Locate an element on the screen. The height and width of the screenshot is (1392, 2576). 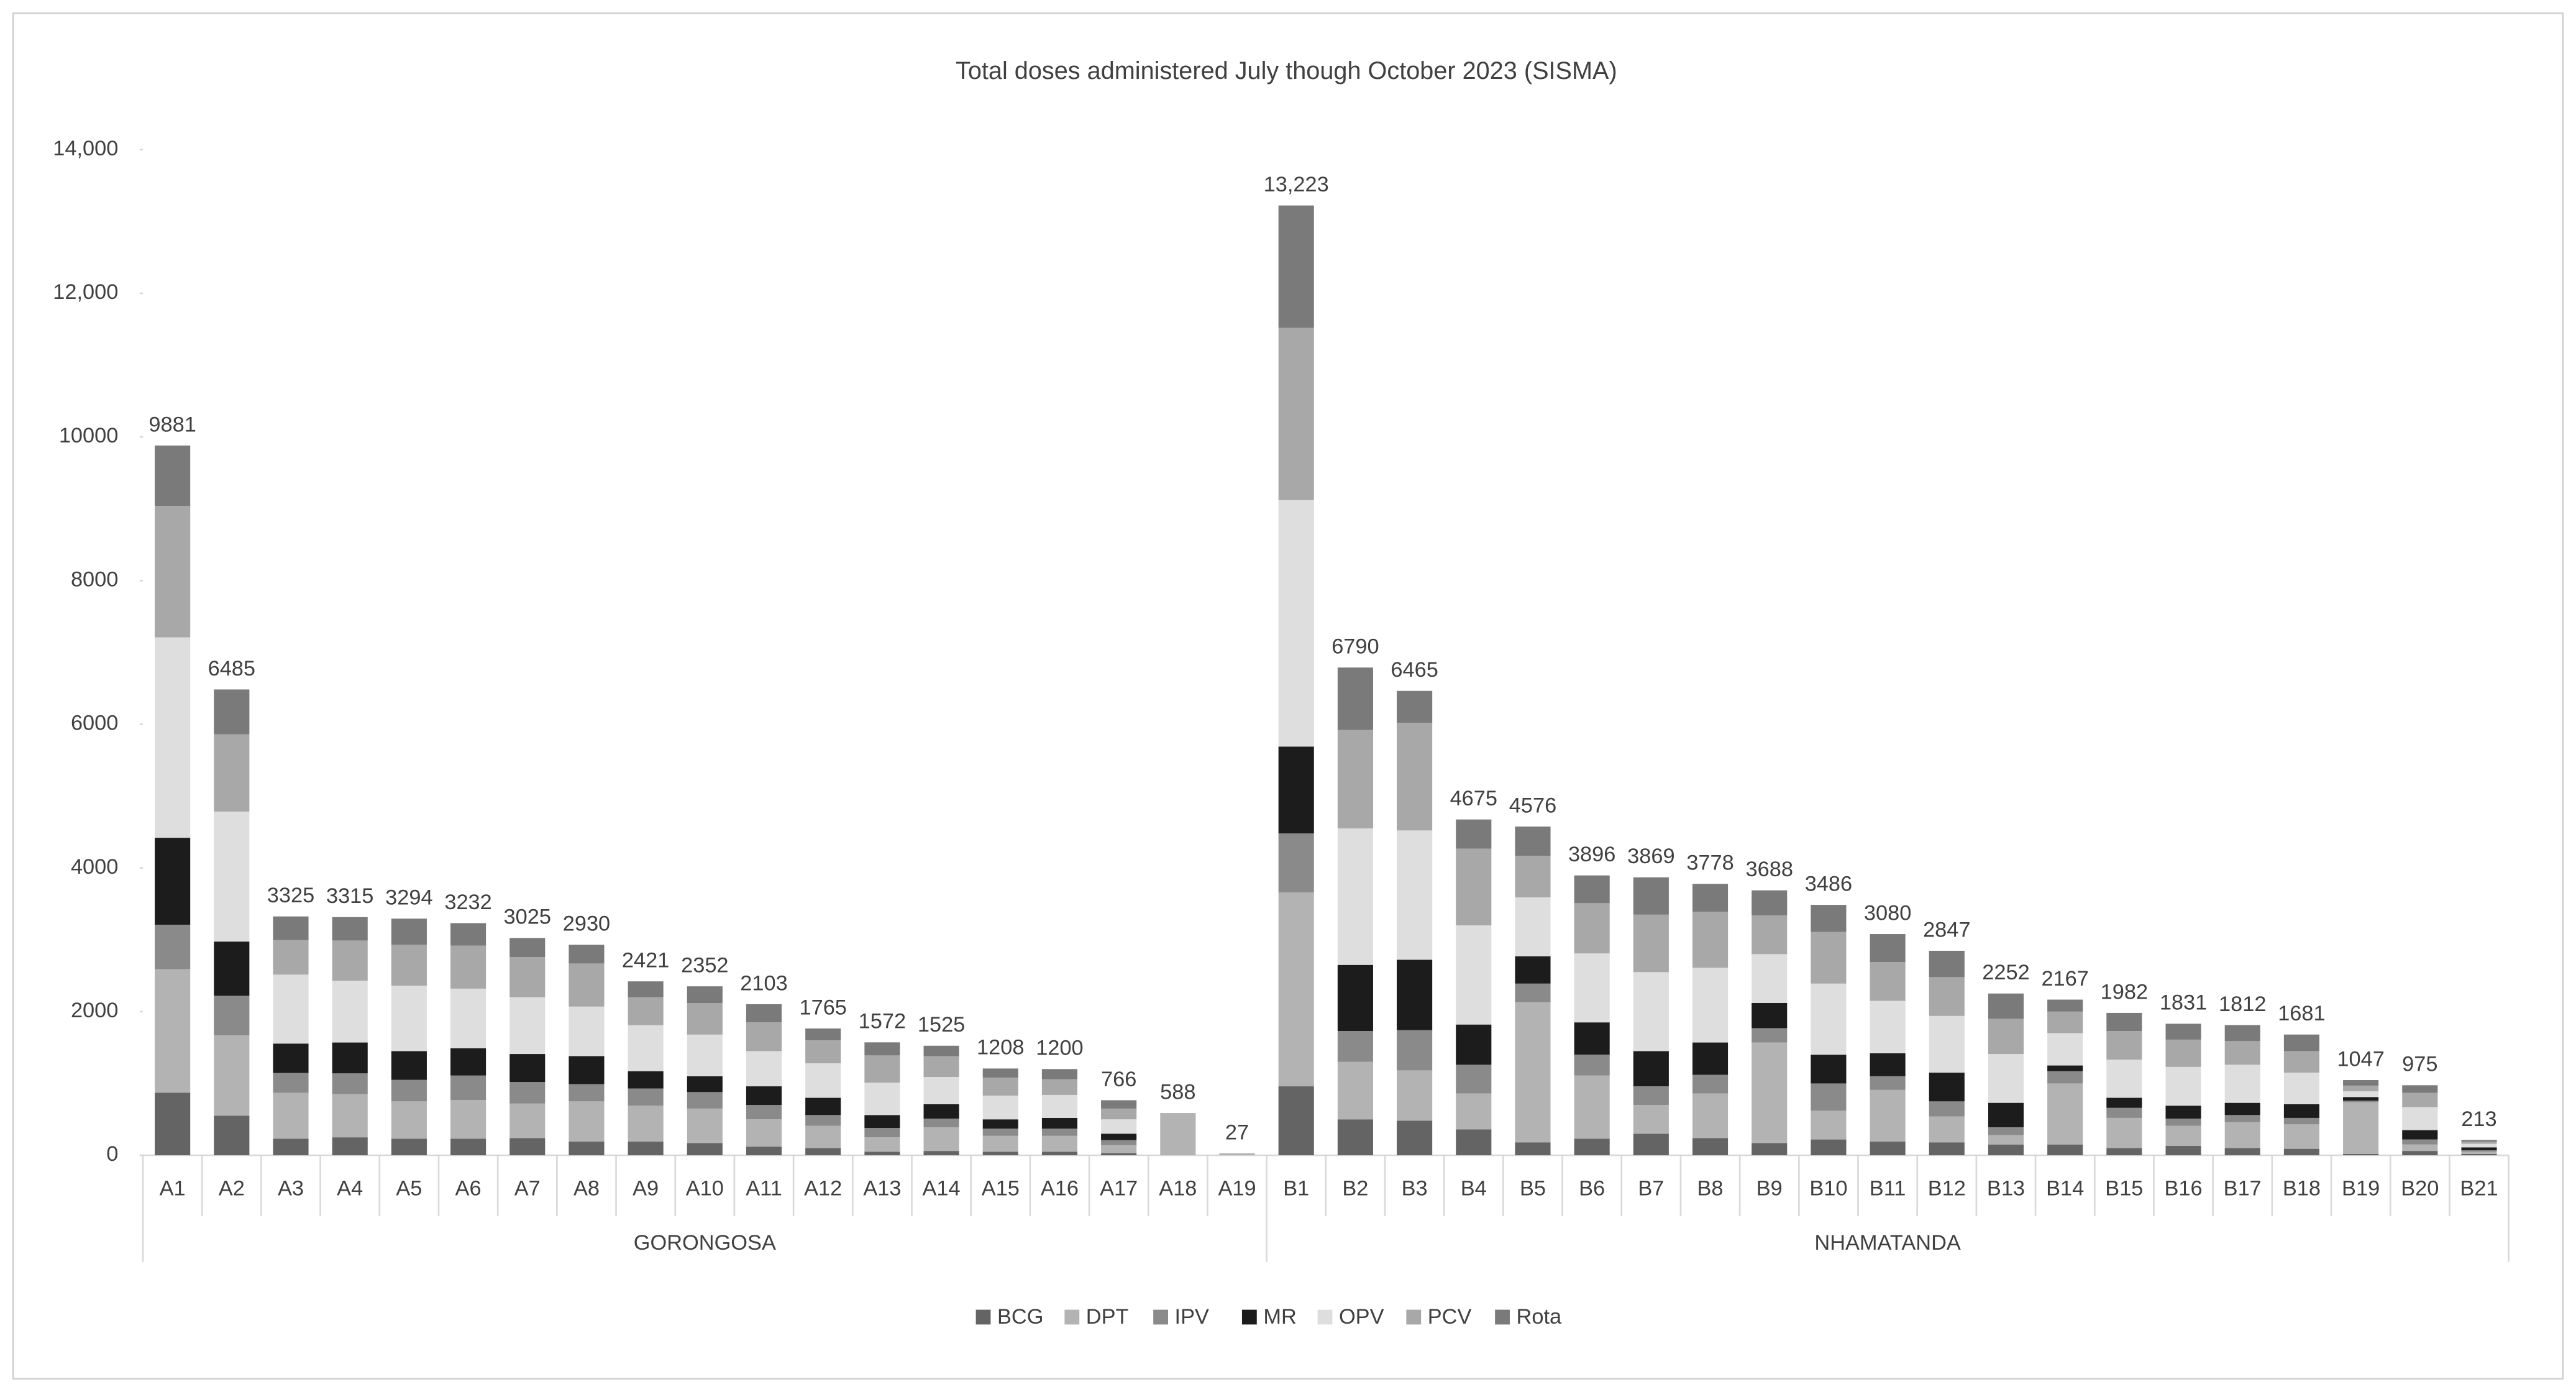
legend-label: BCG is located at coordinates (1020, 1317).